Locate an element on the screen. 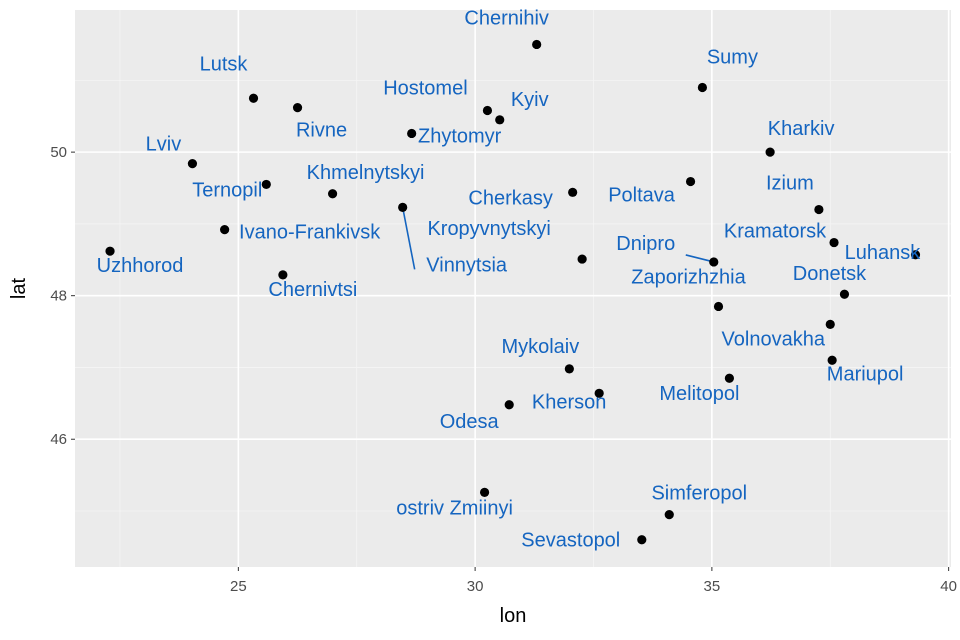  label-luhansk: Luhansk is located at coordinates (883, 253).